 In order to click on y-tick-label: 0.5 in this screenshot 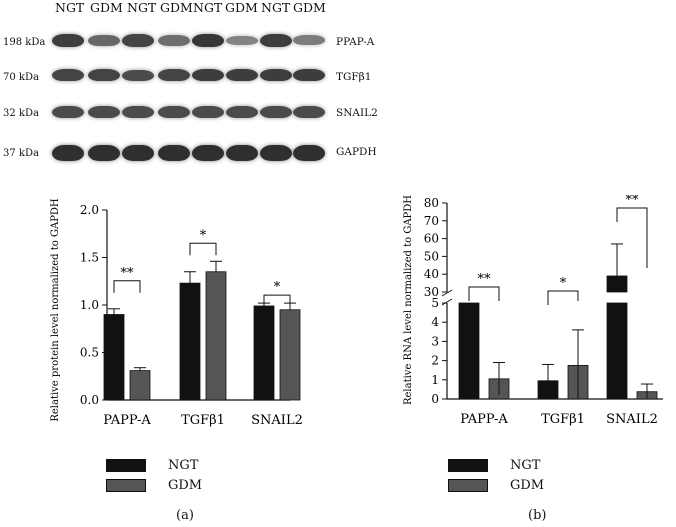, I will do `click(89, 353)`.